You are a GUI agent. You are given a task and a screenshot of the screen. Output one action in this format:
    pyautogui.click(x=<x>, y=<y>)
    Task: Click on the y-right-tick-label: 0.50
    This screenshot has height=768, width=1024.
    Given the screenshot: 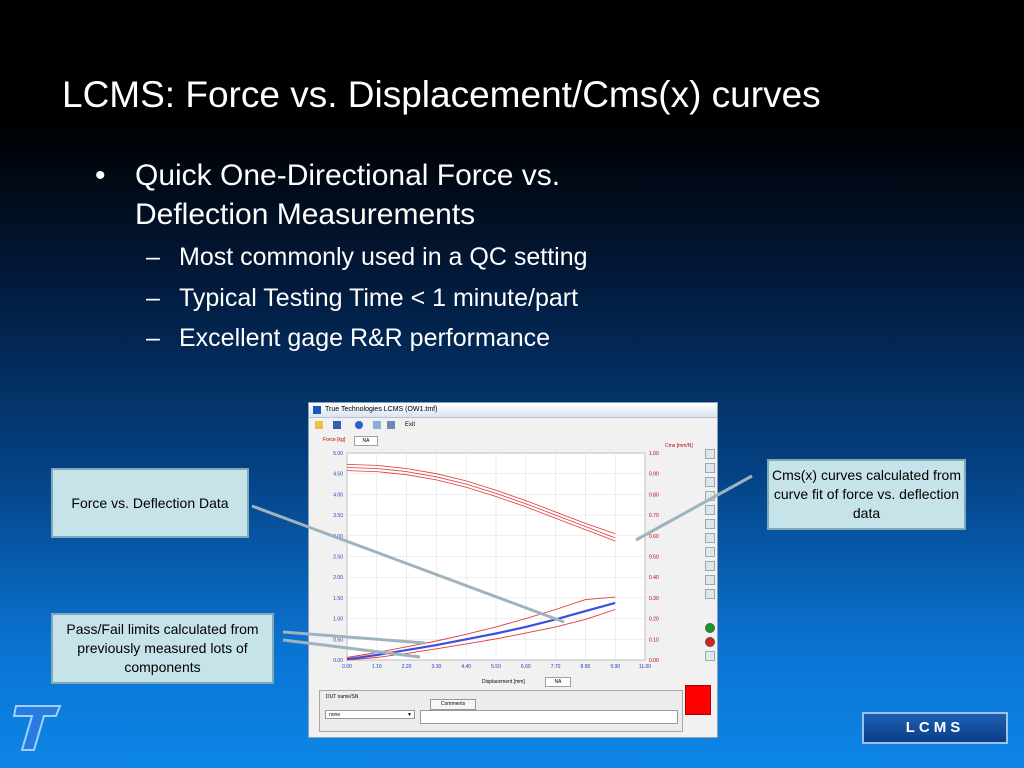 What is the action you would take?
    pyautogui.click(x=654, y=558)
    